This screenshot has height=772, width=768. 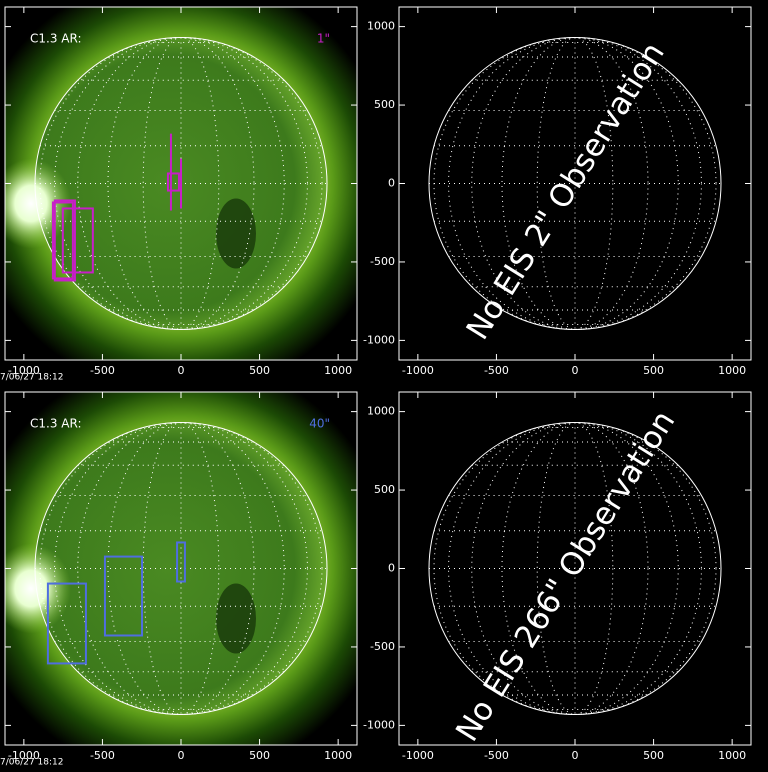 I want to click on annotation: No EIS 266" Observation, so click(x=565, y=576).